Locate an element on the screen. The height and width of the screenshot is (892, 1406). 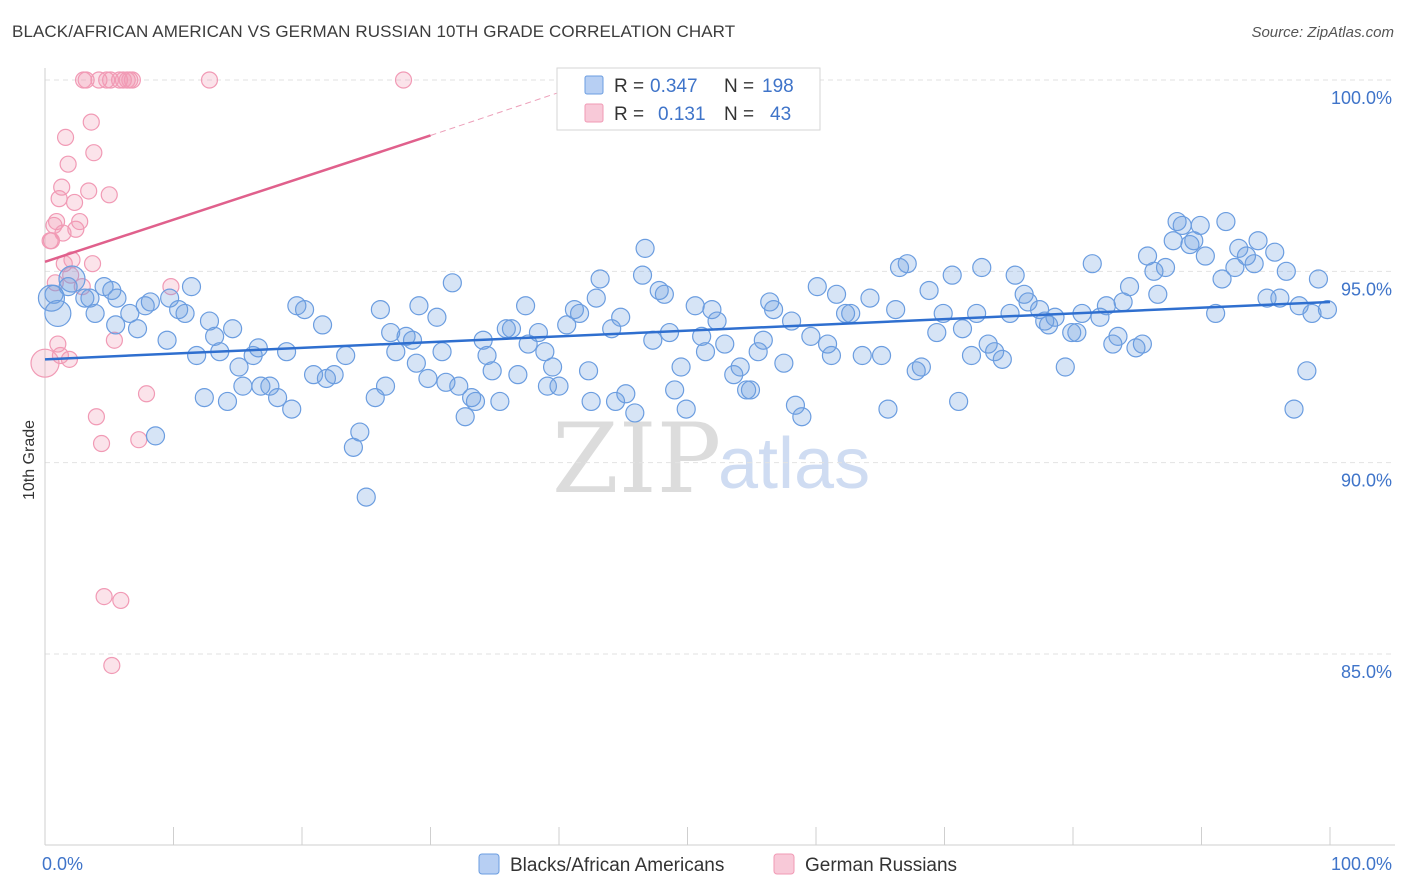
source-label: Source: ZipAtlas.com is located at coordinates (1322, 32).